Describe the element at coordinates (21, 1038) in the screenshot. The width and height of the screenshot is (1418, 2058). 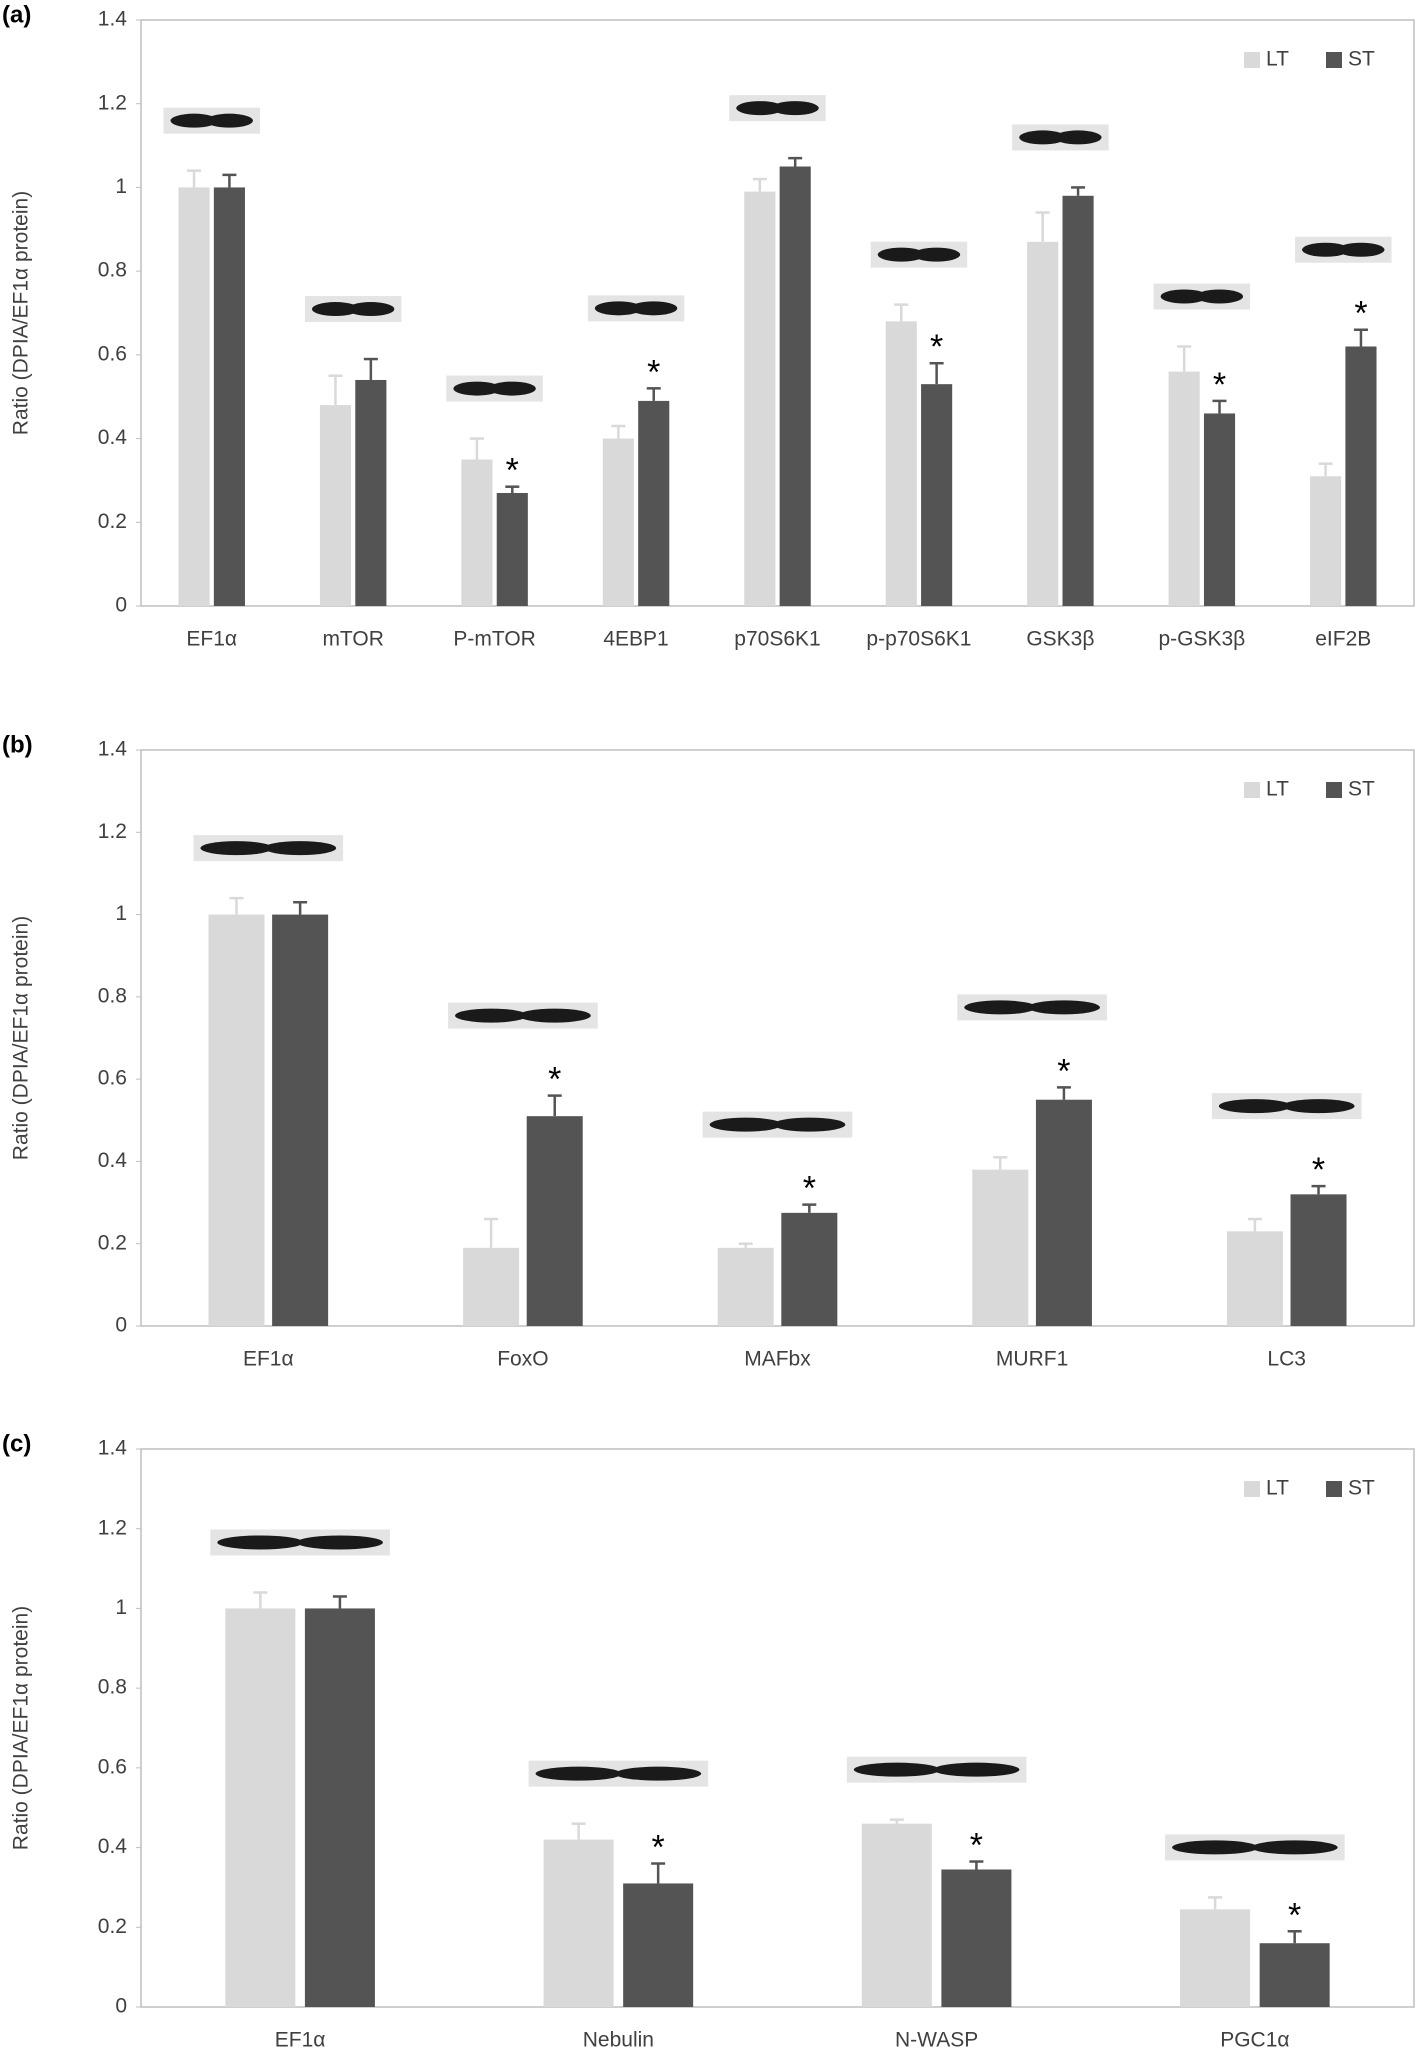
I see `y-axis-label: Ratio (DPIA/EF1α protein)` at that location.